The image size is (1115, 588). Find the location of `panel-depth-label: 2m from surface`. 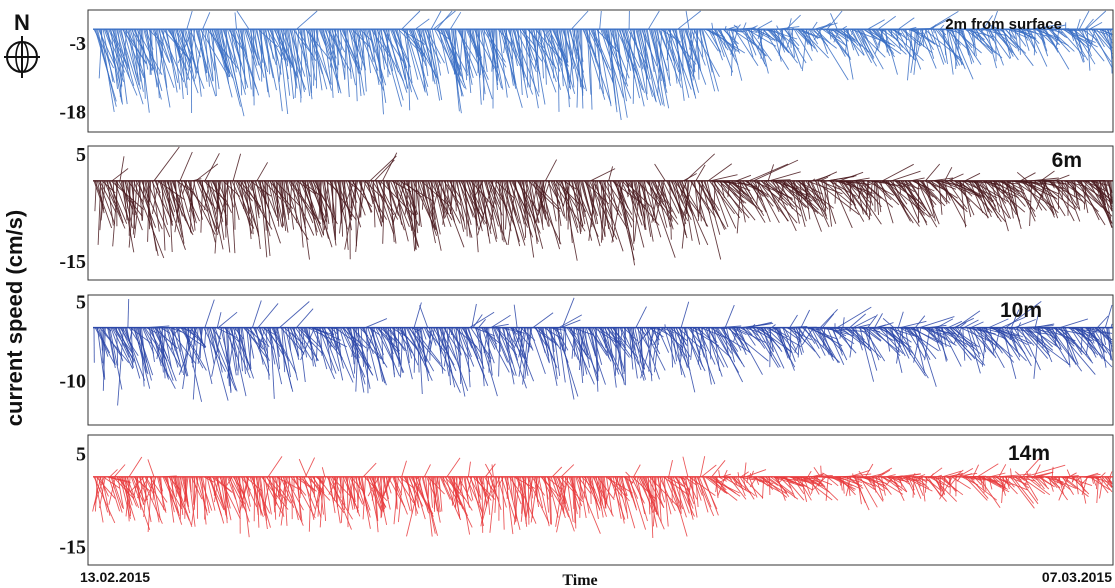

panel-depth-label: 2m from surface is located at coordinates (1003, 24).